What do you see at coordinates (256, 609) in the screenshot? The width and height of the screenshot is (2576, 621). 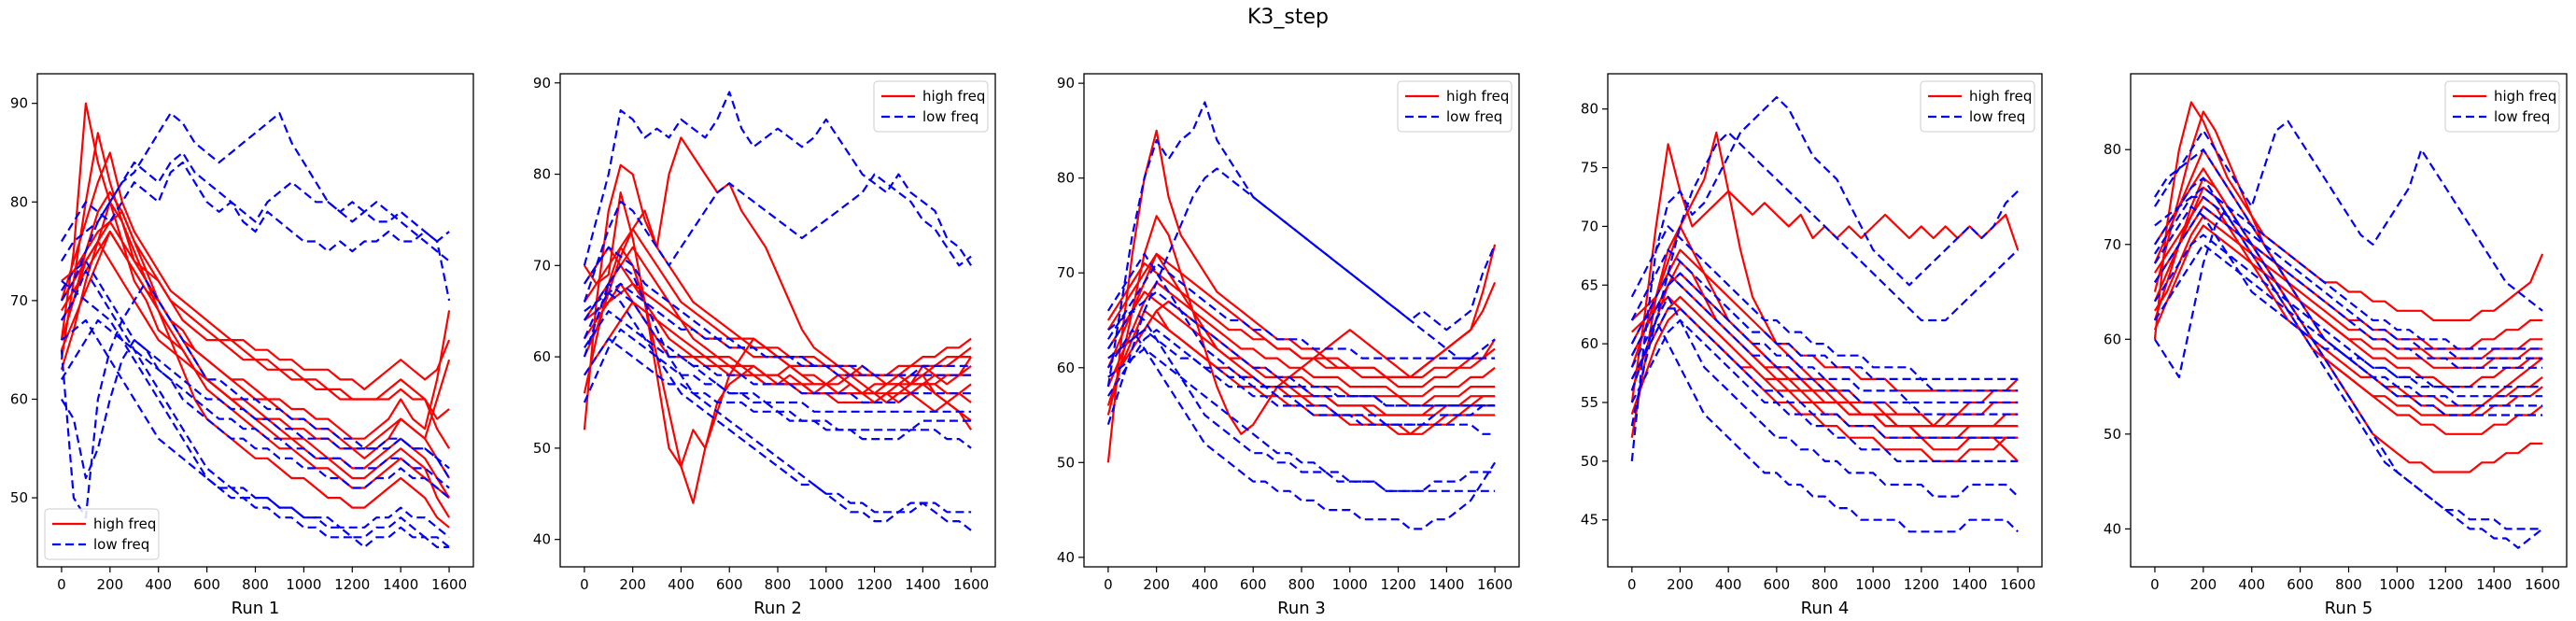 I see `x-axis-label: Run 1` at bounding box center [256, 609].